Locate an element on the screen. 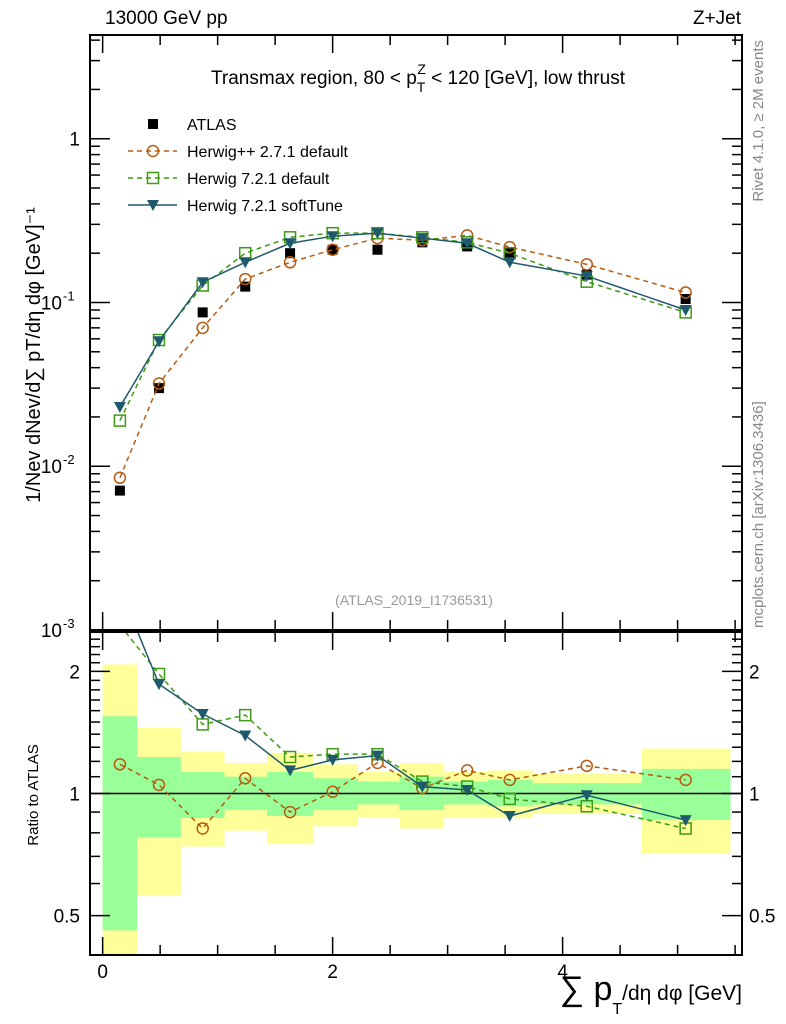  herwig-7-2-1-default-line is located at coordinates (402, 326).